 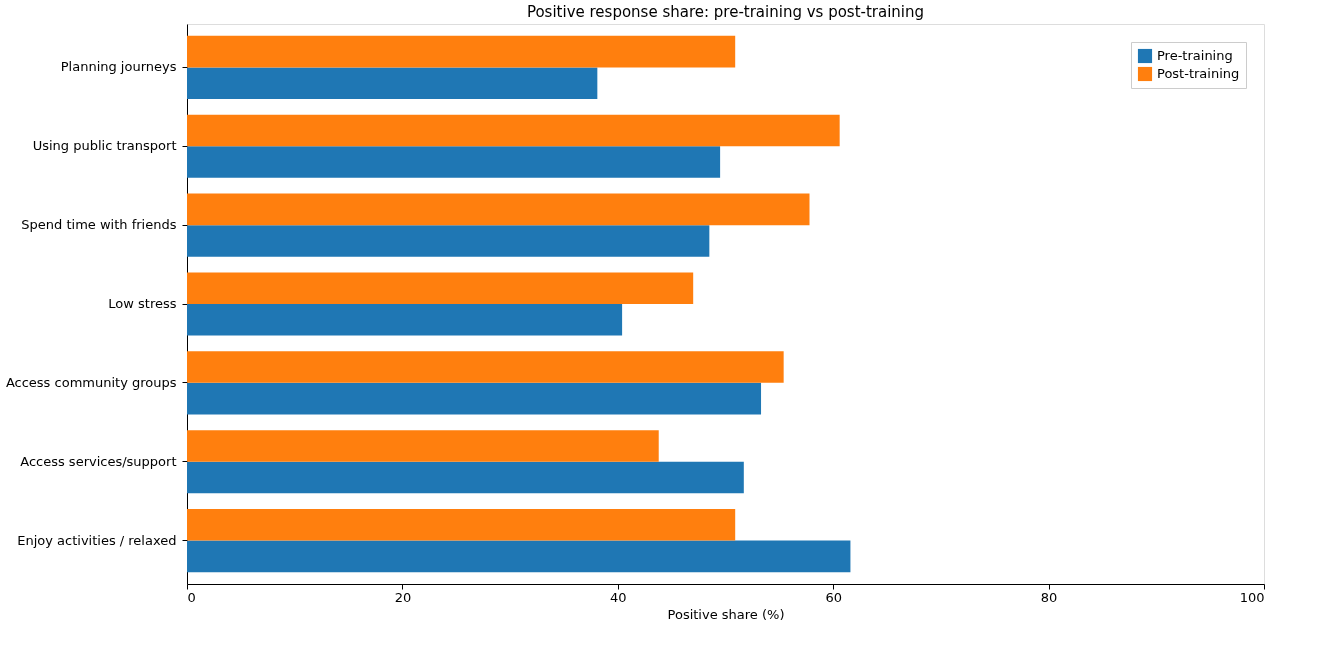 What do you see at coordinates (99, 225) in the screenshot?
I see `y-tick-label: Spend time with friends` at bounding box center [99, 225].